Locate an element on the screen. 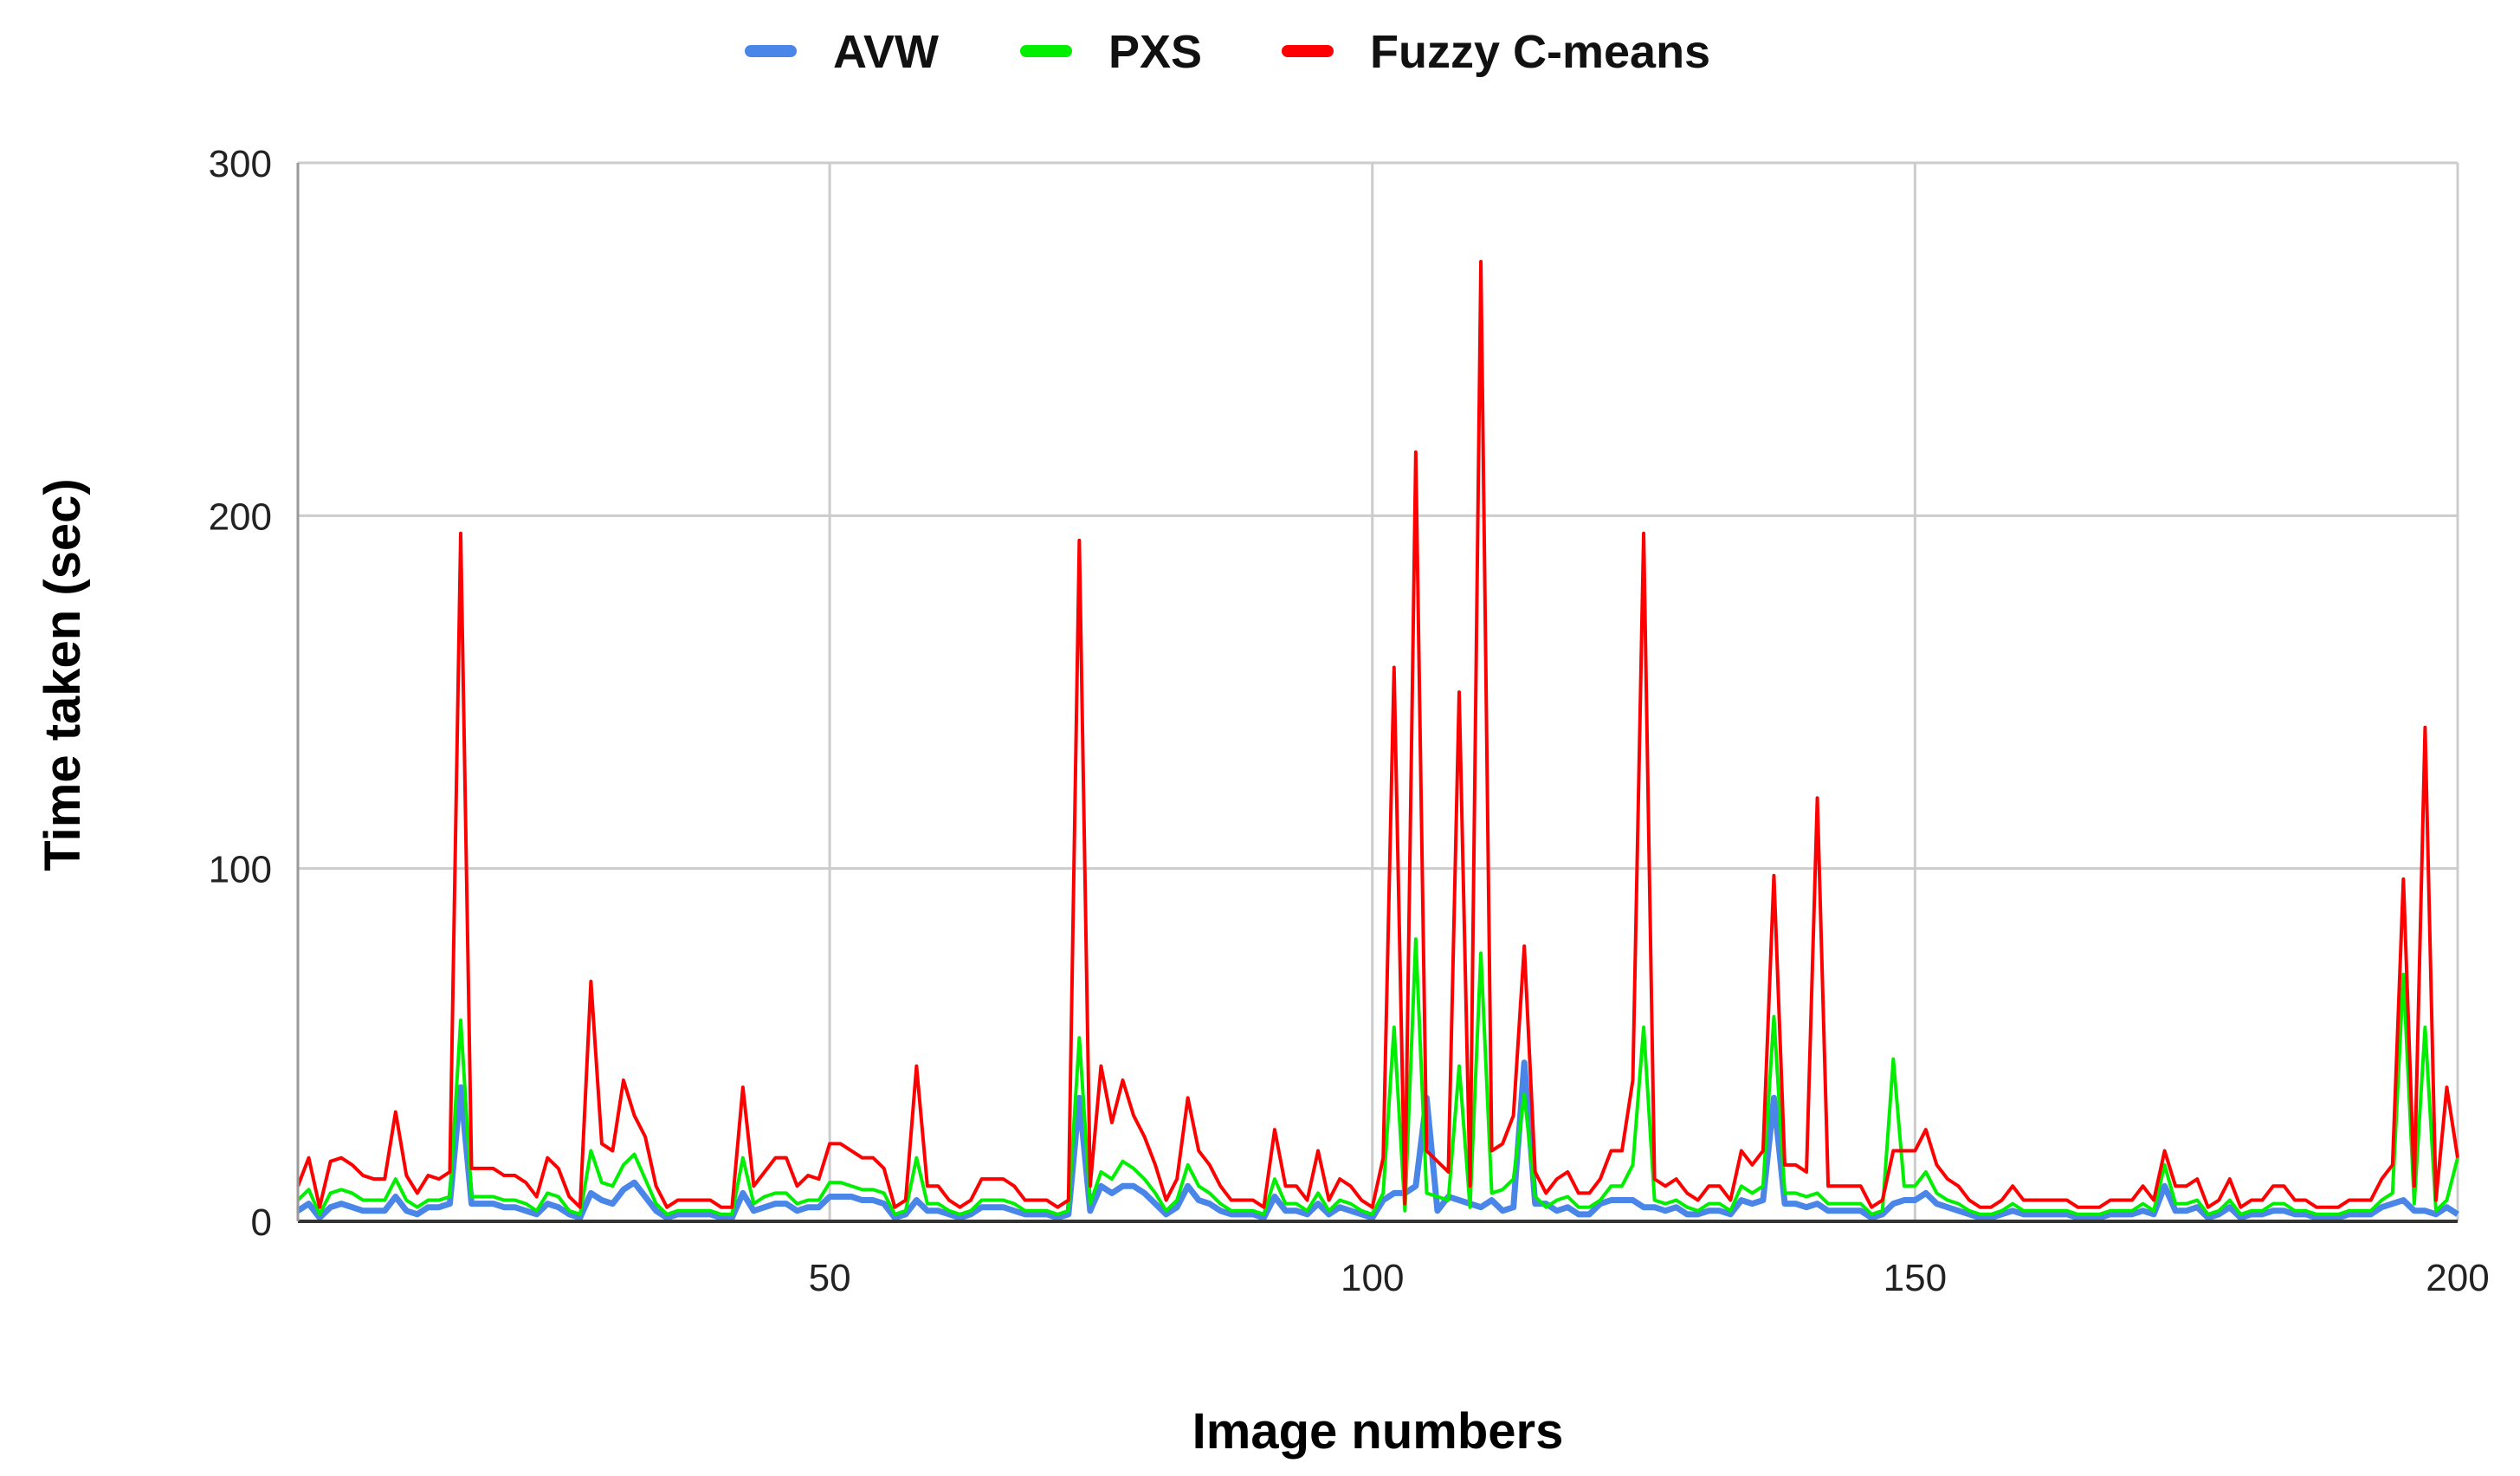  legend-item-avw: AVW is located at coordinates (842, 52).